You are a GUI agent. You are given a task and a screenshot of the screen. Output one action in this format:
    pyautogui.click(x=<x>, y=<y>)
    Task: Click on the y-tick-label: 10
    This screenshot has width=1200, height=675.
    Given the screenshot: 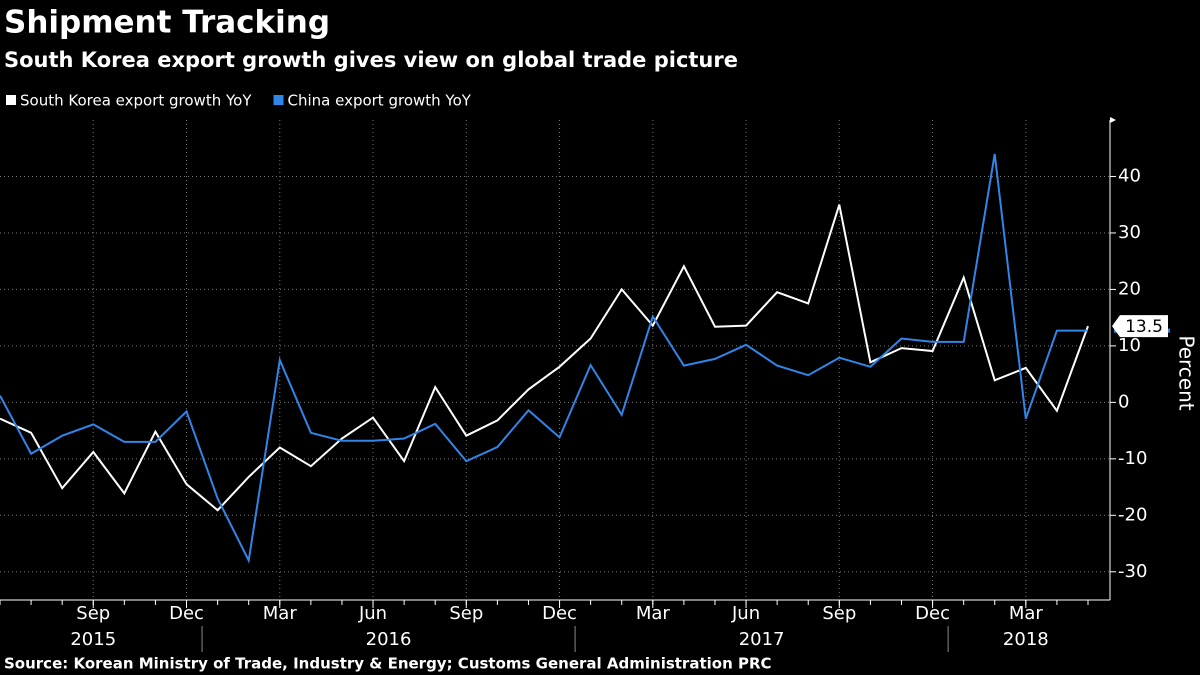 What is the action you would take?
    pyautogui.click(x=1129, y=345)
    